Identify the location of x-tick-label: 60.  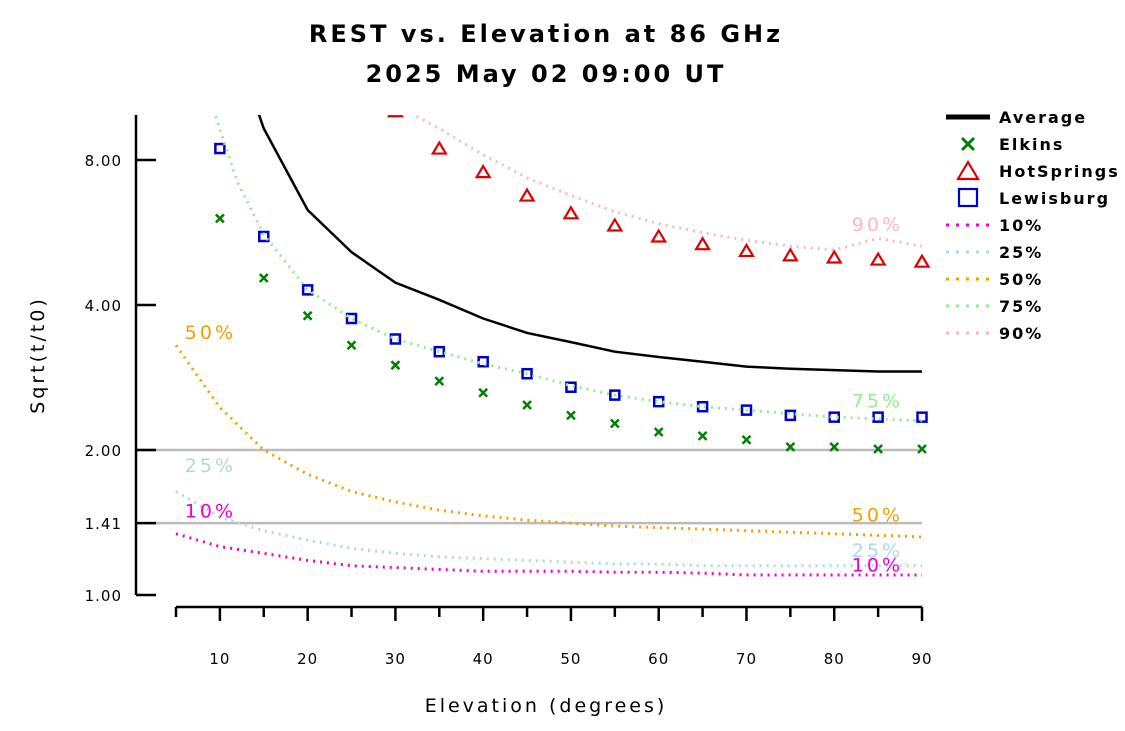
(658, 659).